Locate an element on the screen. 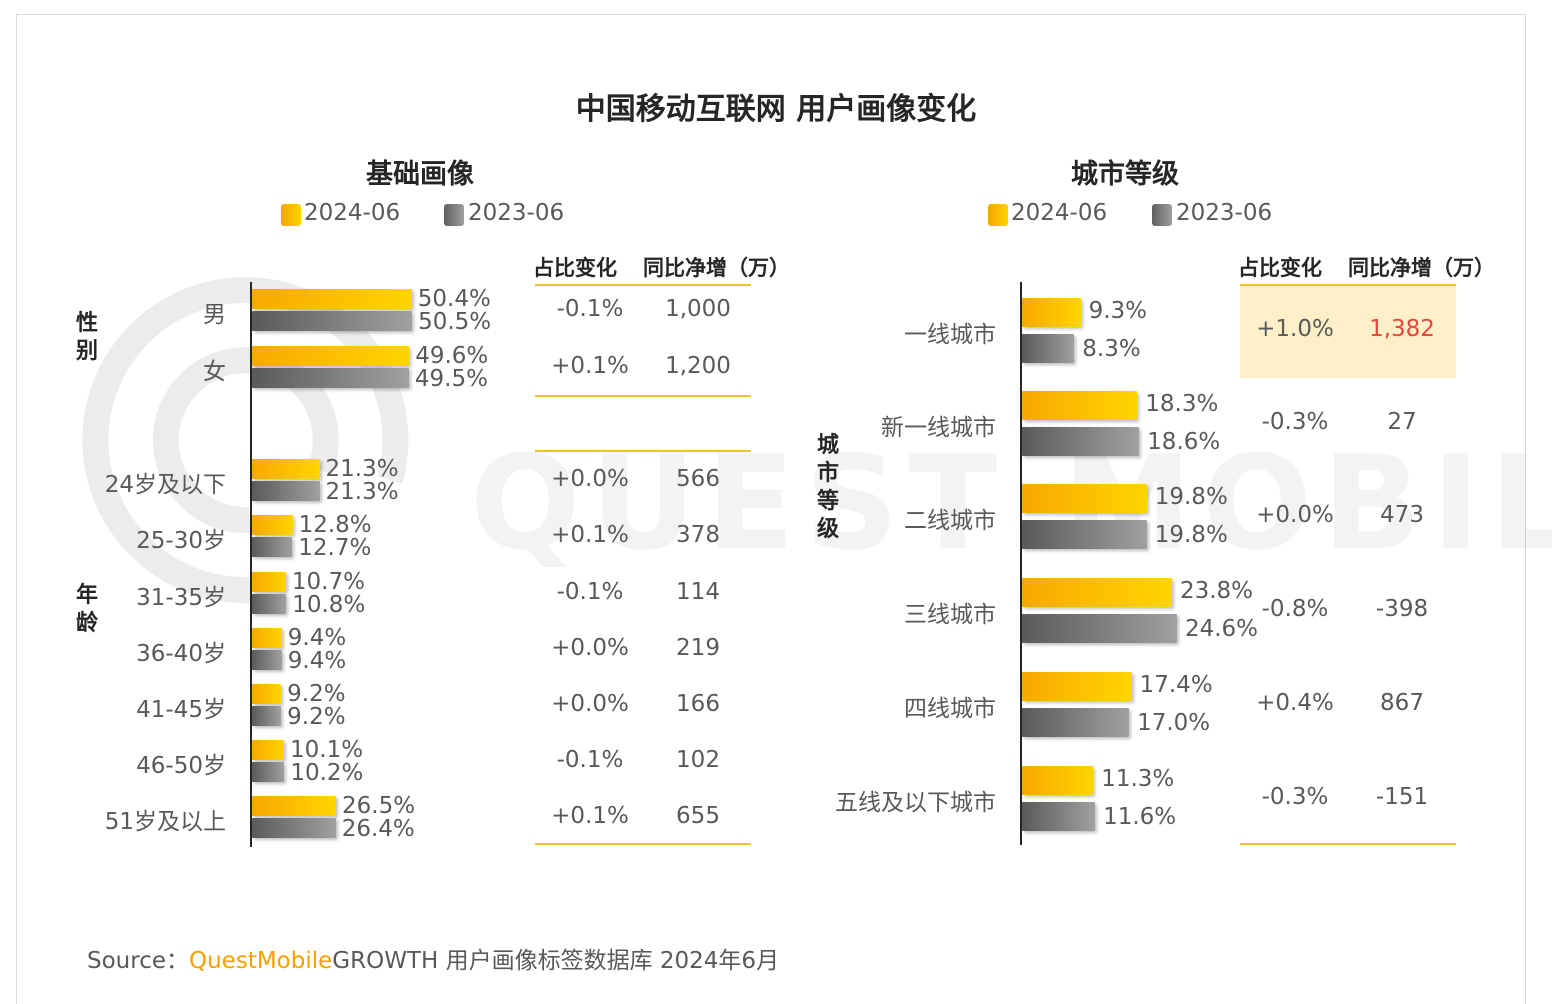 This screenshot has width=1552, height=1004. source-prefix: Source： is located at coordinates (138, 961).